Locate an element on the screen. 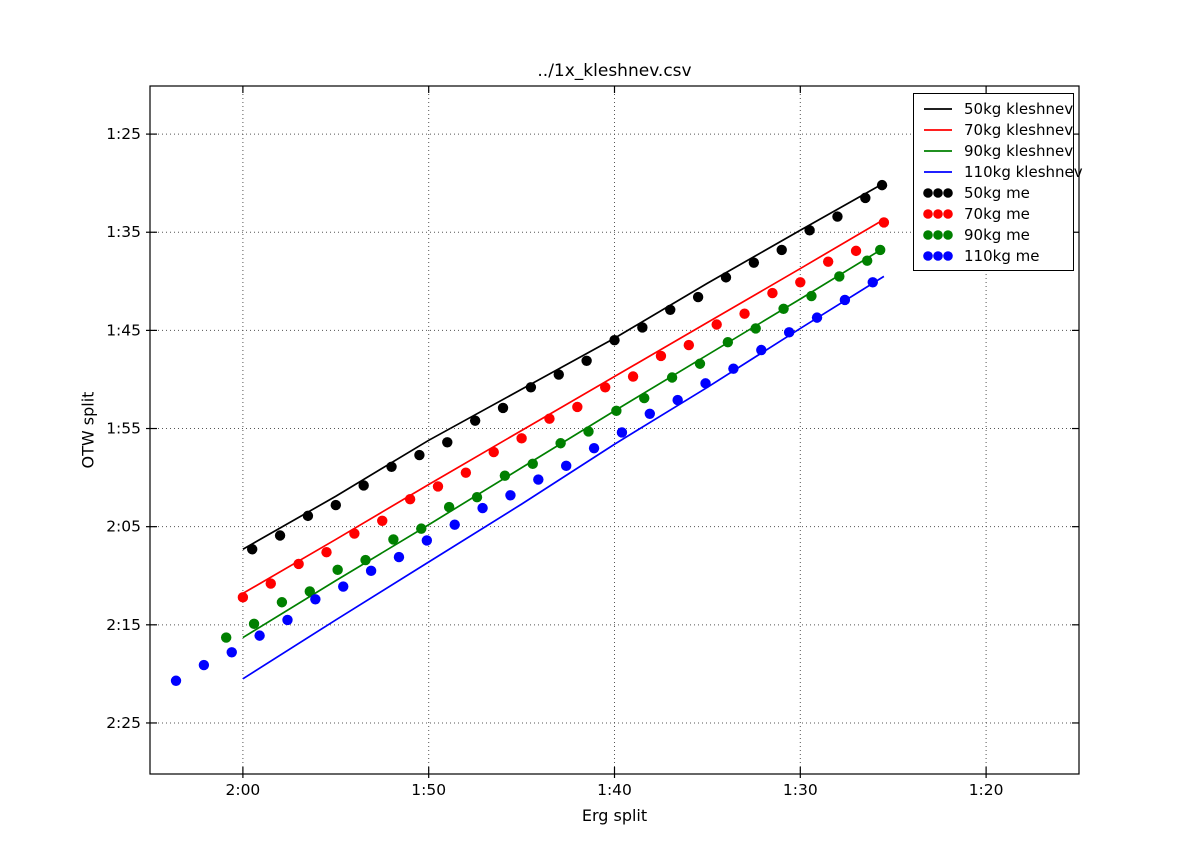  y-tick-label: 1:25 is located at coordinates (123, 134).